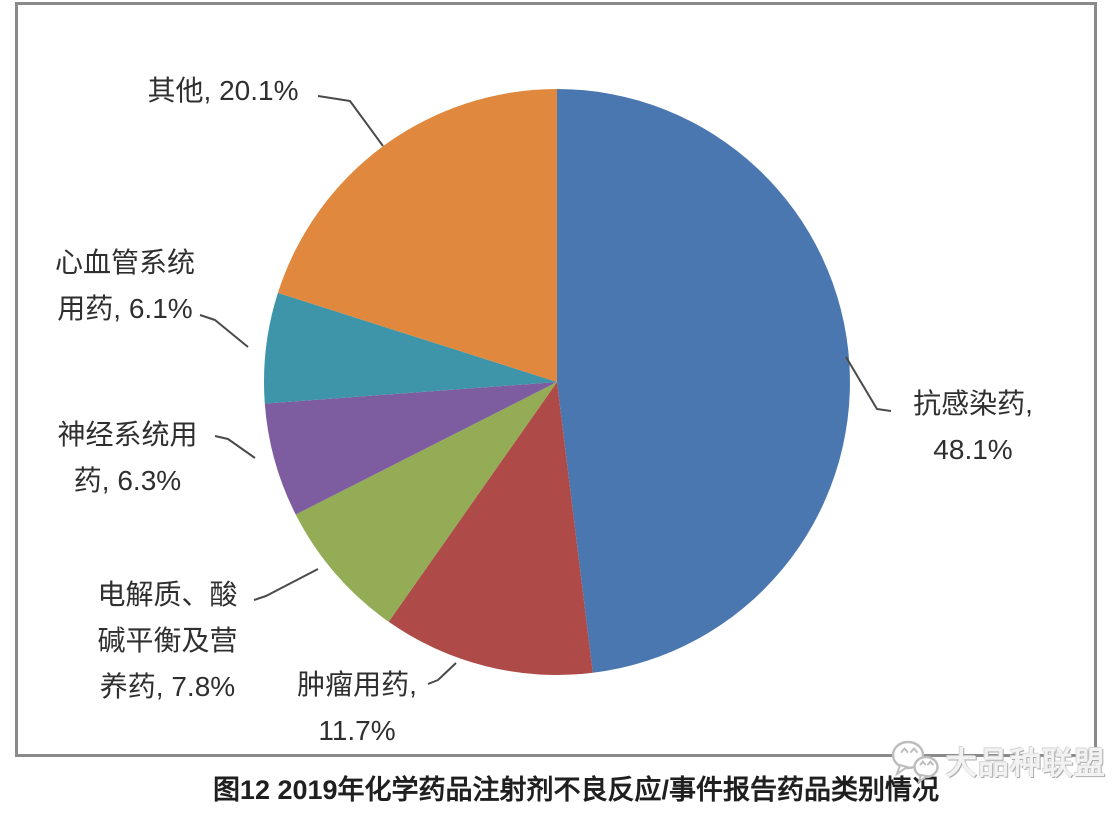 This screenshot has width=1116, height=813. What do you see at coordinates (357, 707) in the screenshot?
I see `pie-label-tumor: 肿瘤用药, 11.7%` at bounding box center [357, 707].